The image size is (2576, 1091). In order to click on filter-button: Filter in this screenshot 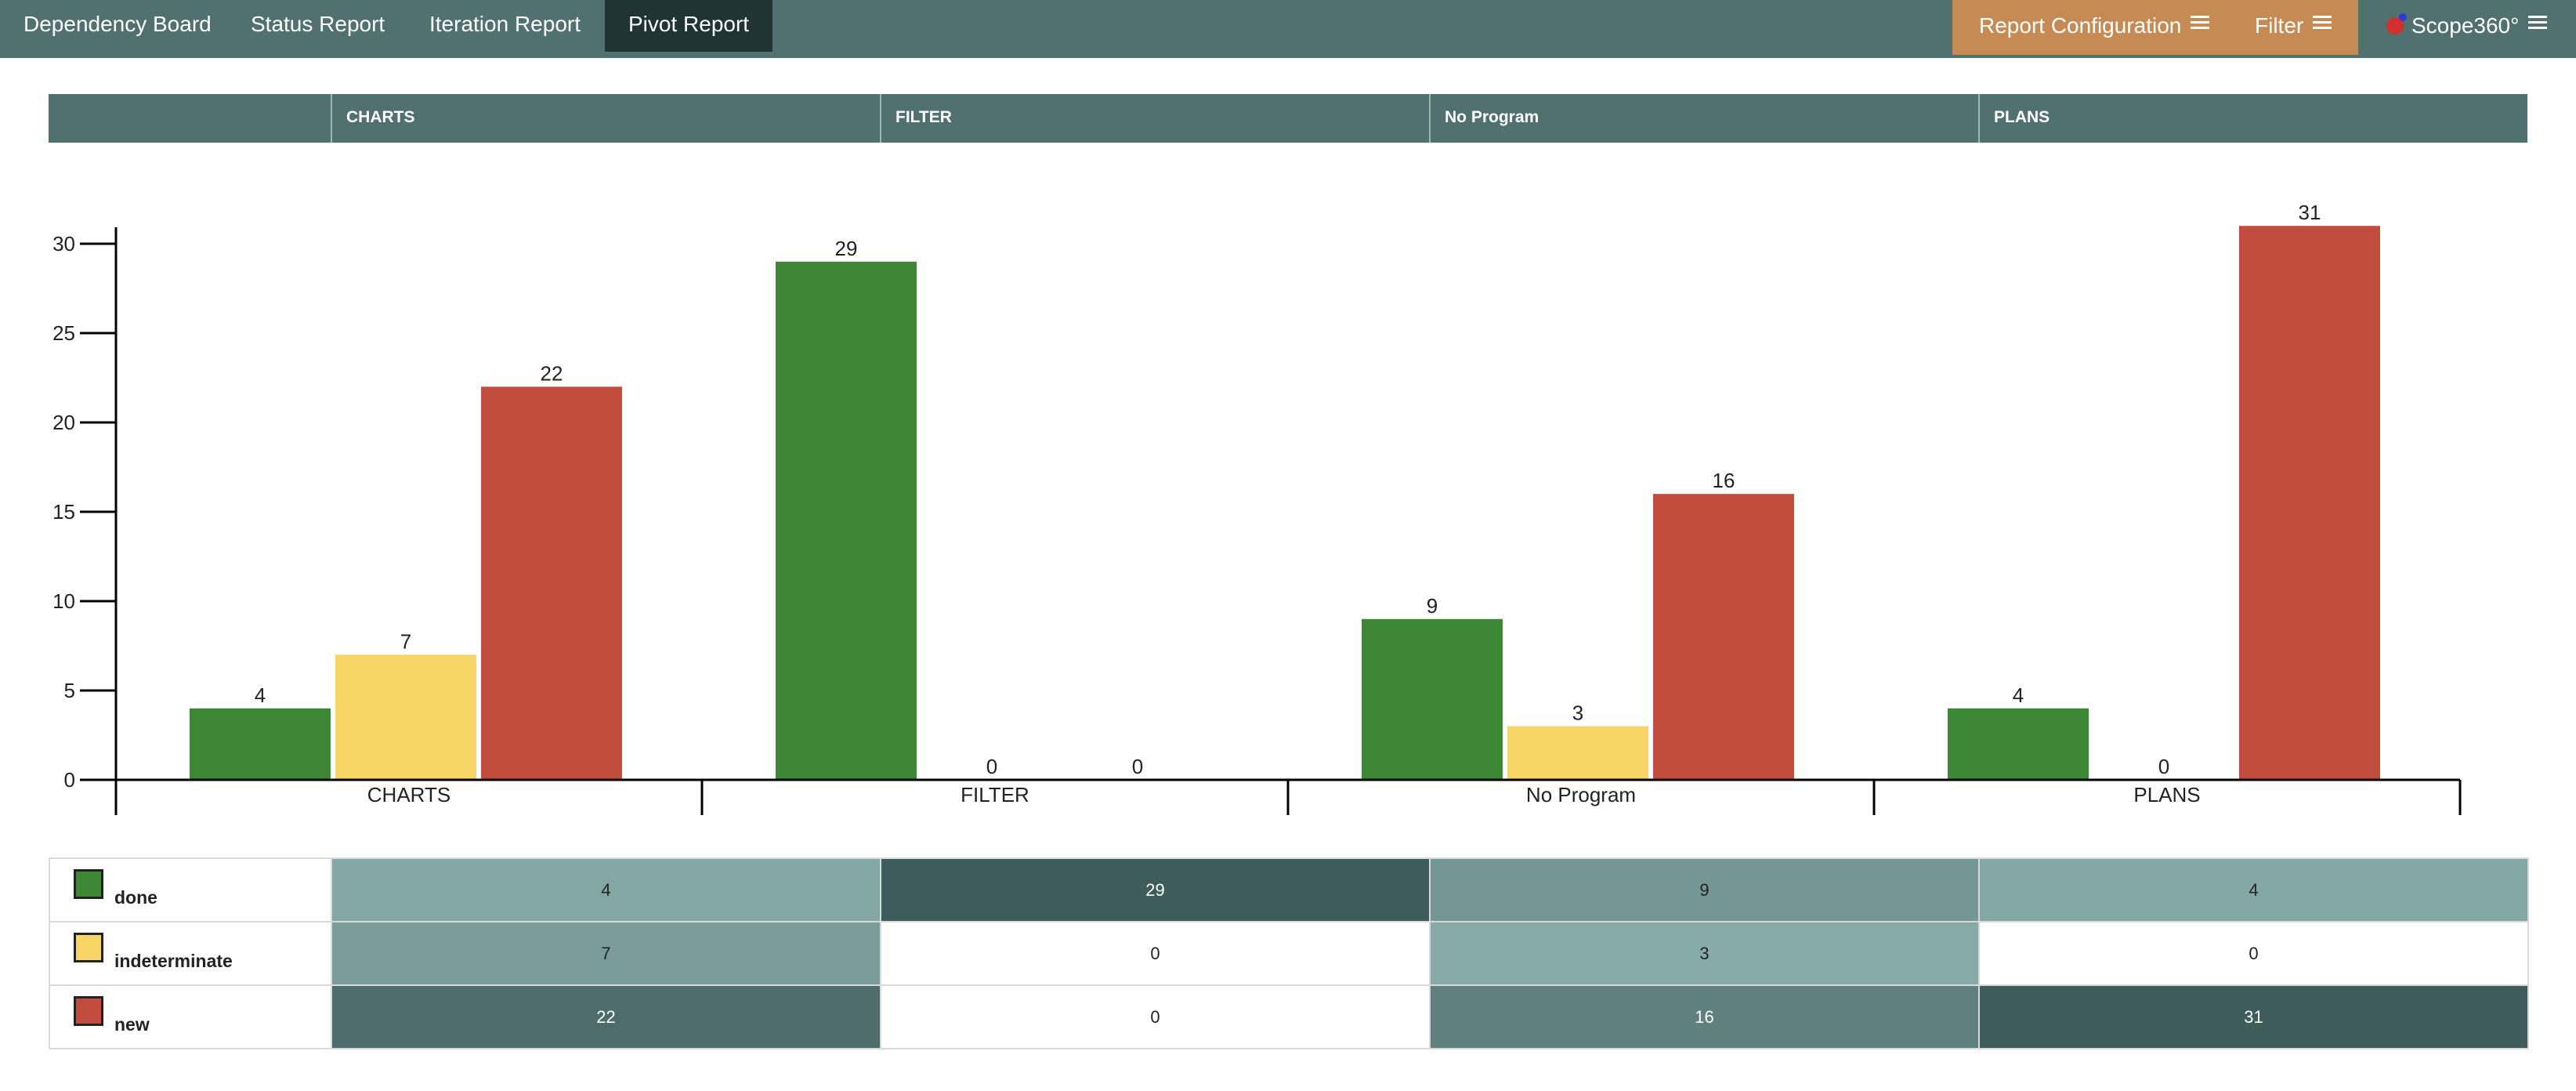, I will do `click(2296, 27)`.